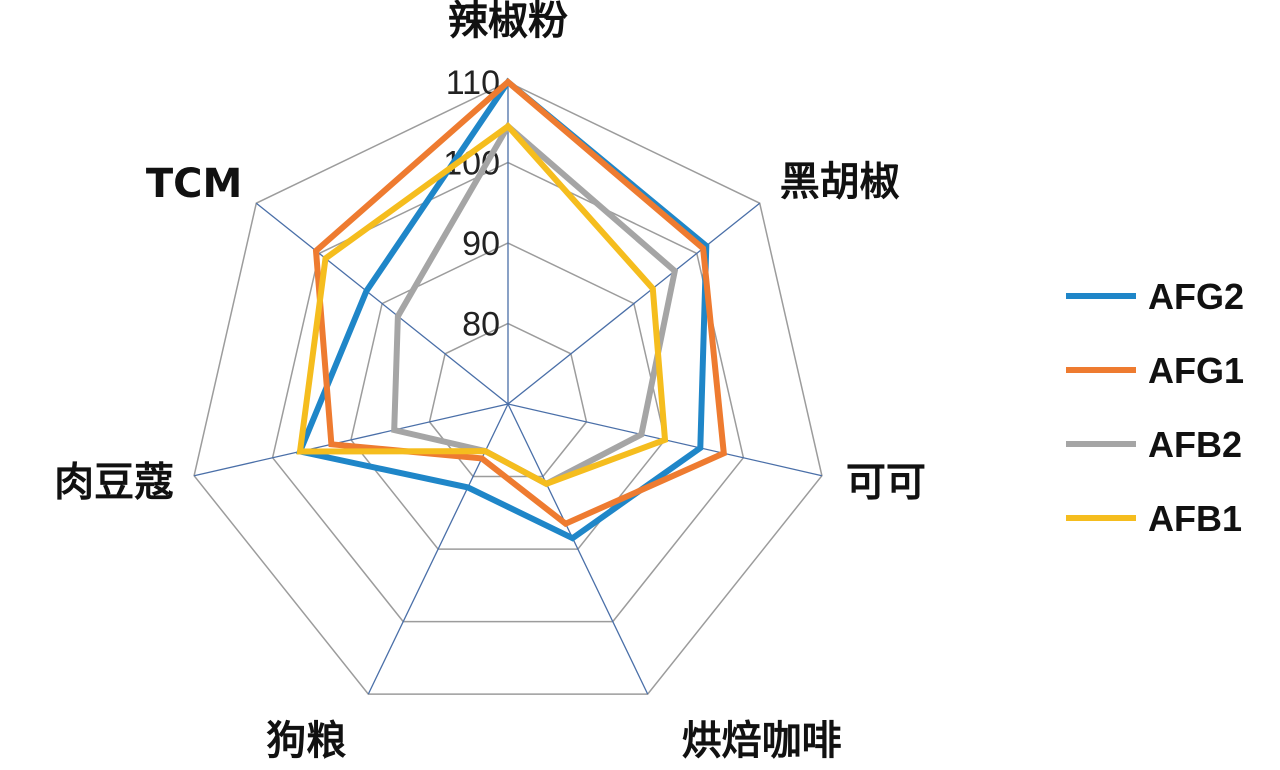 This screenshot has width=1280, height=770. I want to click on legend-label-afg1: AFG1, so click(1196, 370).